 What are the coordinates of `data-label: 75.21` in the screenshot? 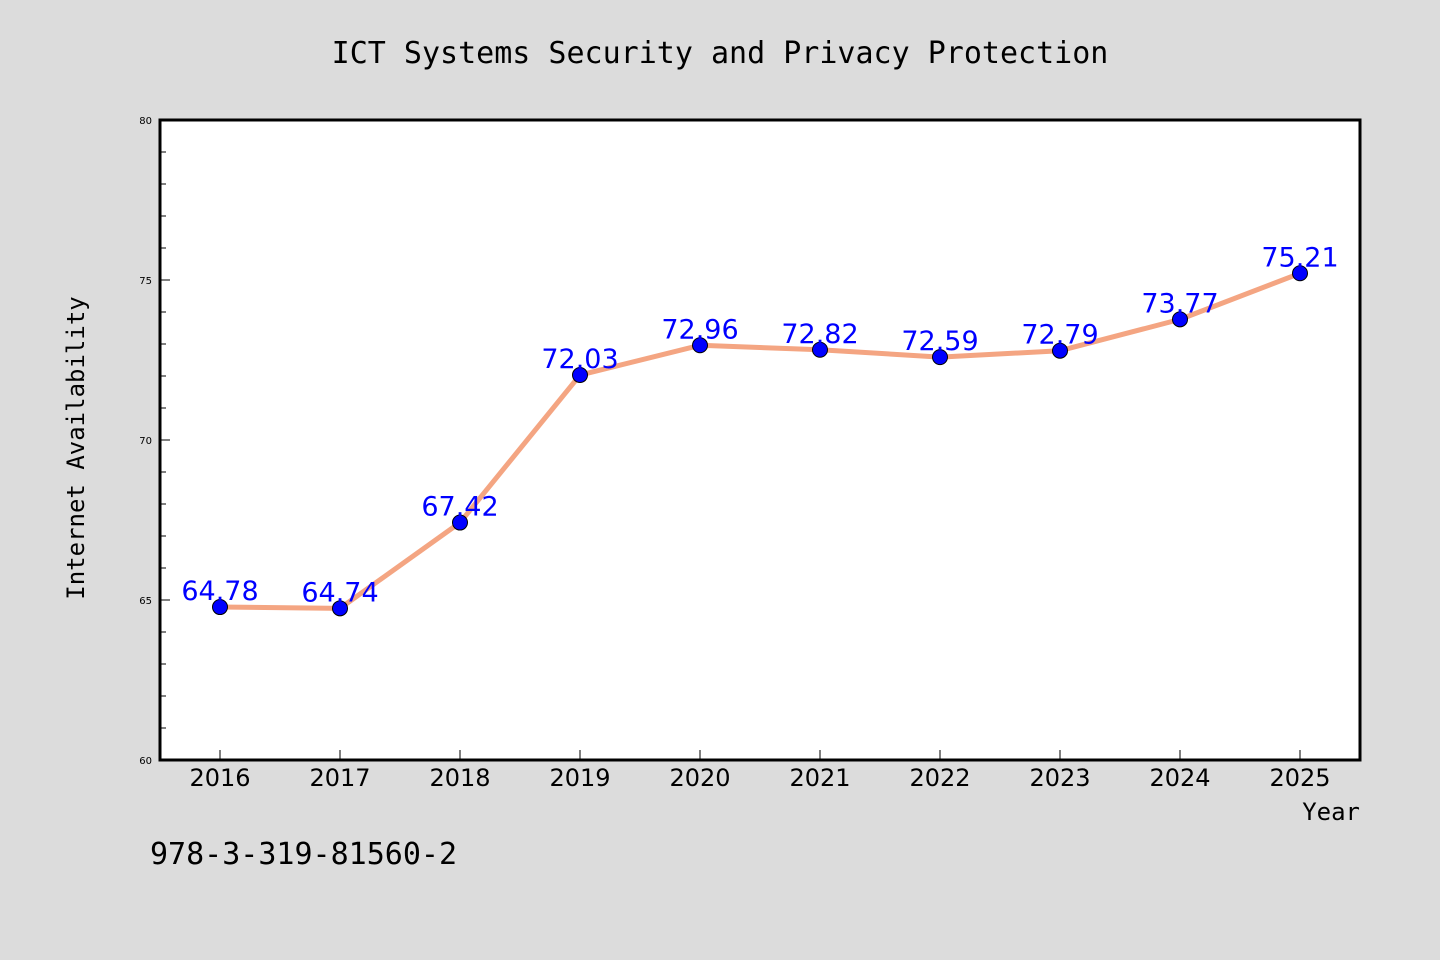 It's located at (1299, 257).